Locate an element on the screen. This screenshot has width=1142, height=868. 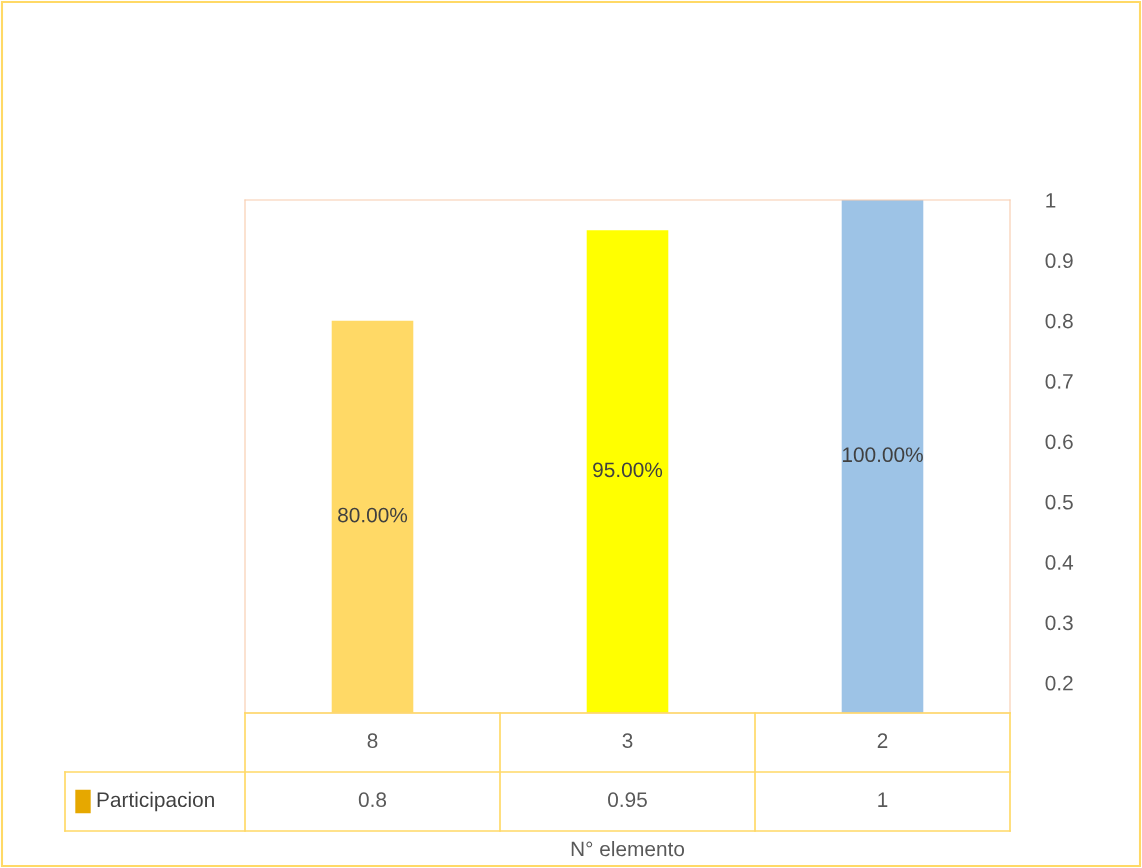
x-tick-label: 3 is located at coordinates (627, 741).